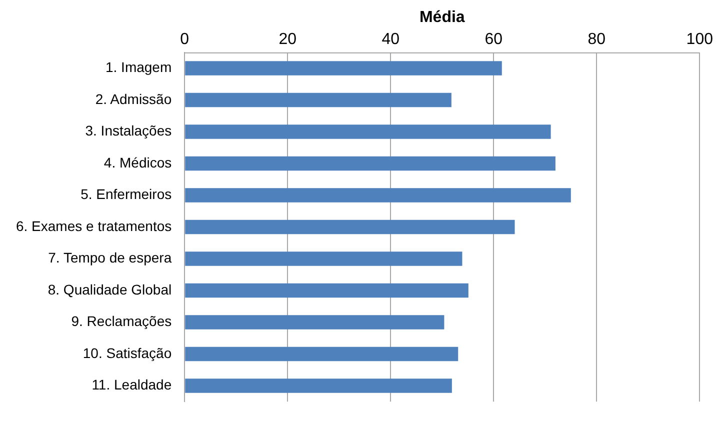 The image size is (724, 426). I want to click on x-tick-label: 60, so click(493, 39).